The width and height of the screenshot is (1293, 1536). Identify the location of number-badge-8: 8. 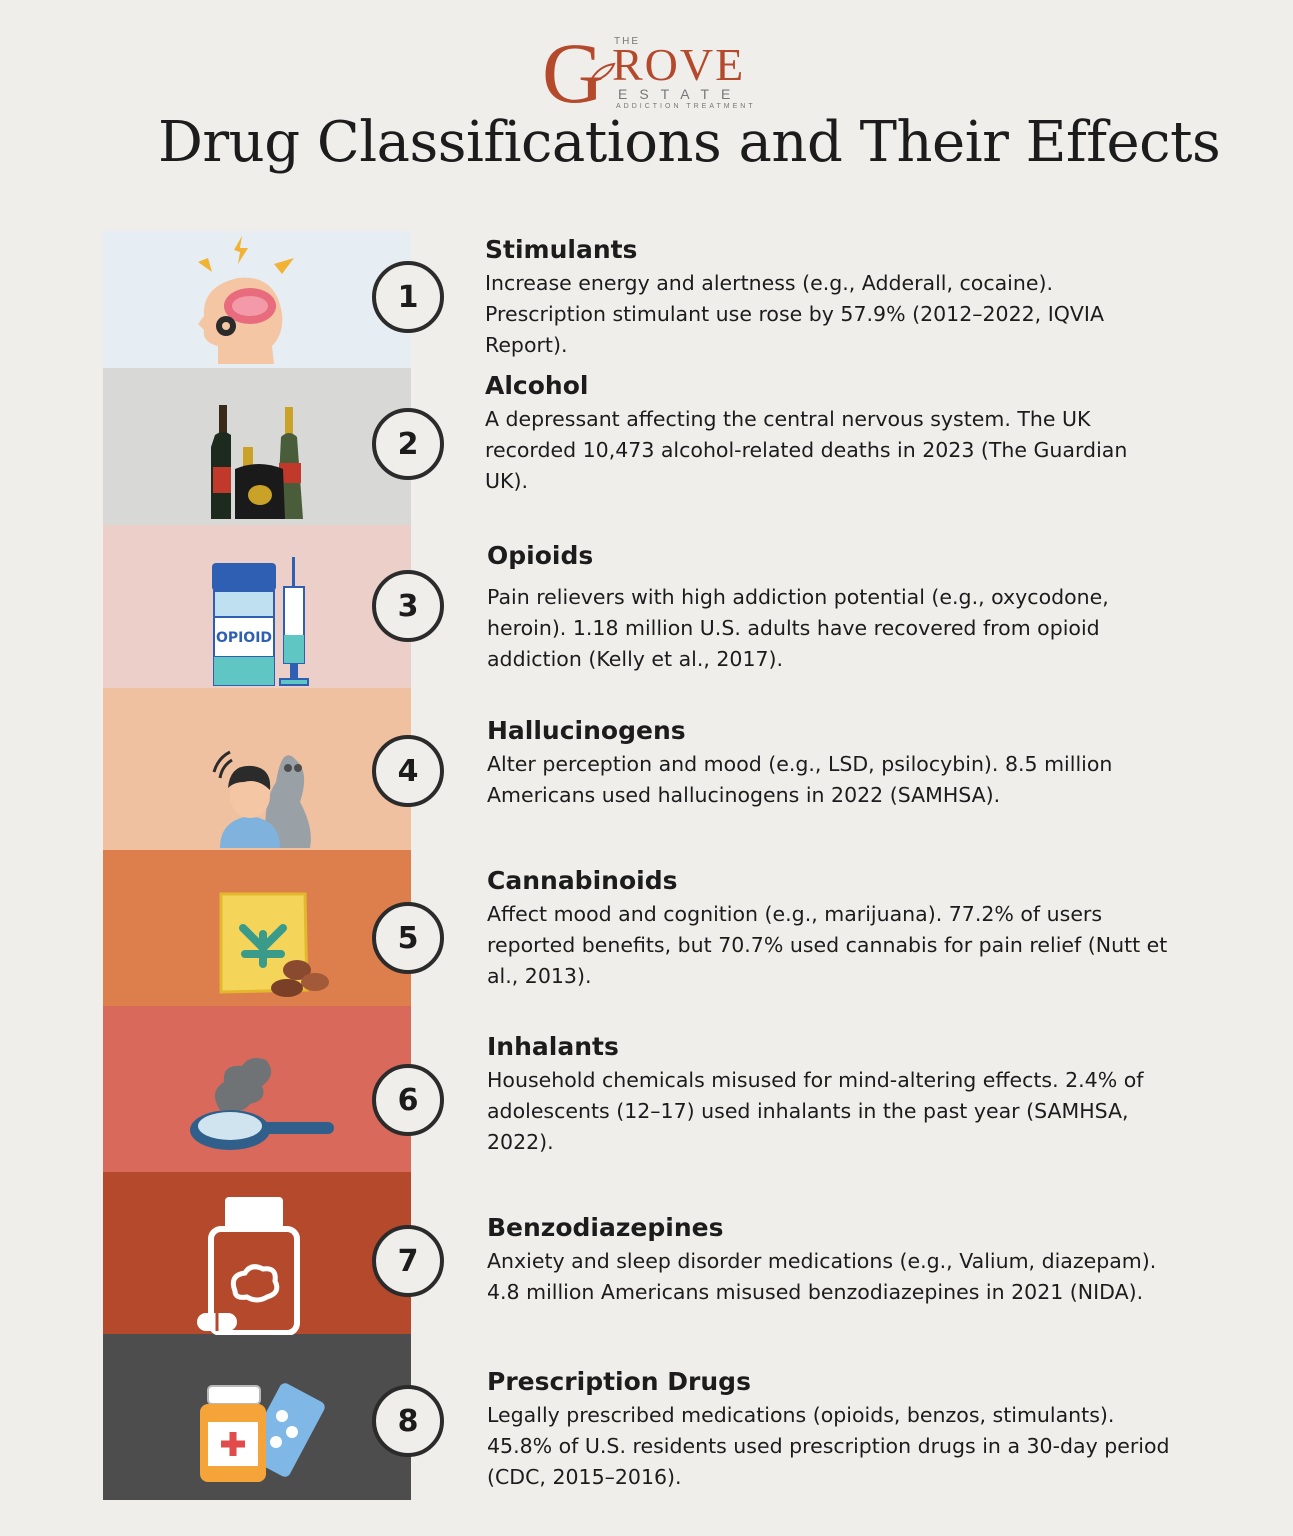
(408, 1421).